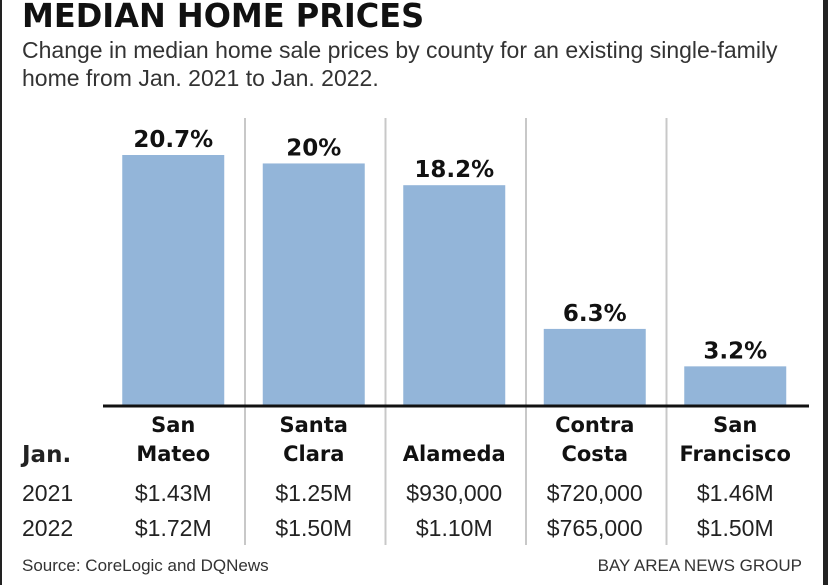  I want to click on right-frame-border, so click(825, 292).